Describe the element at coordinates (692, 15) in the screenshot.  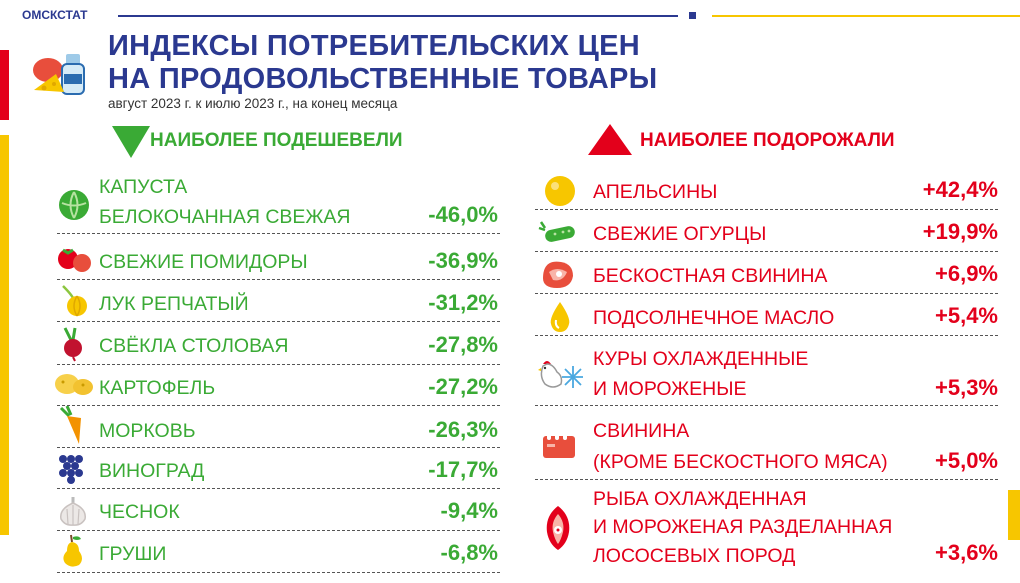
I see `header-divider-square` at that location.